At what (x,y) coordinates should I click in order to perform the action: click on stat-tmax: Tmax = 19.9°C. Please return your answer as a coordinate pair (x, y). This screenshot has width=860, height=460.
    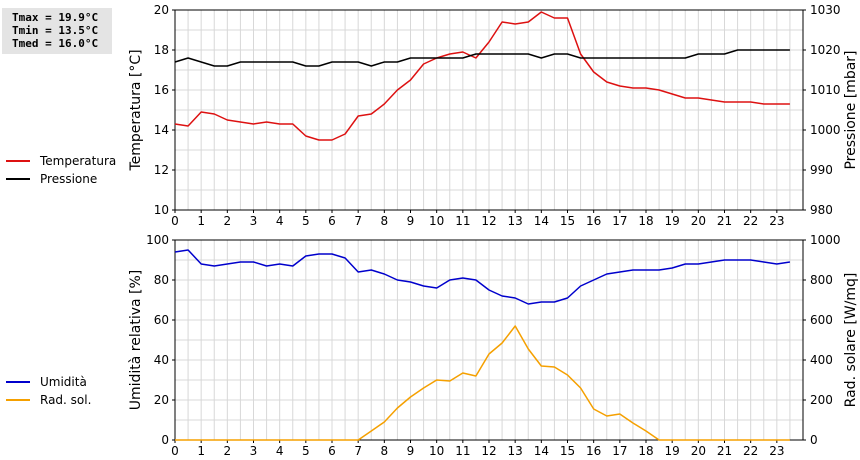
    Looking at the image, I should click on (55, 17).